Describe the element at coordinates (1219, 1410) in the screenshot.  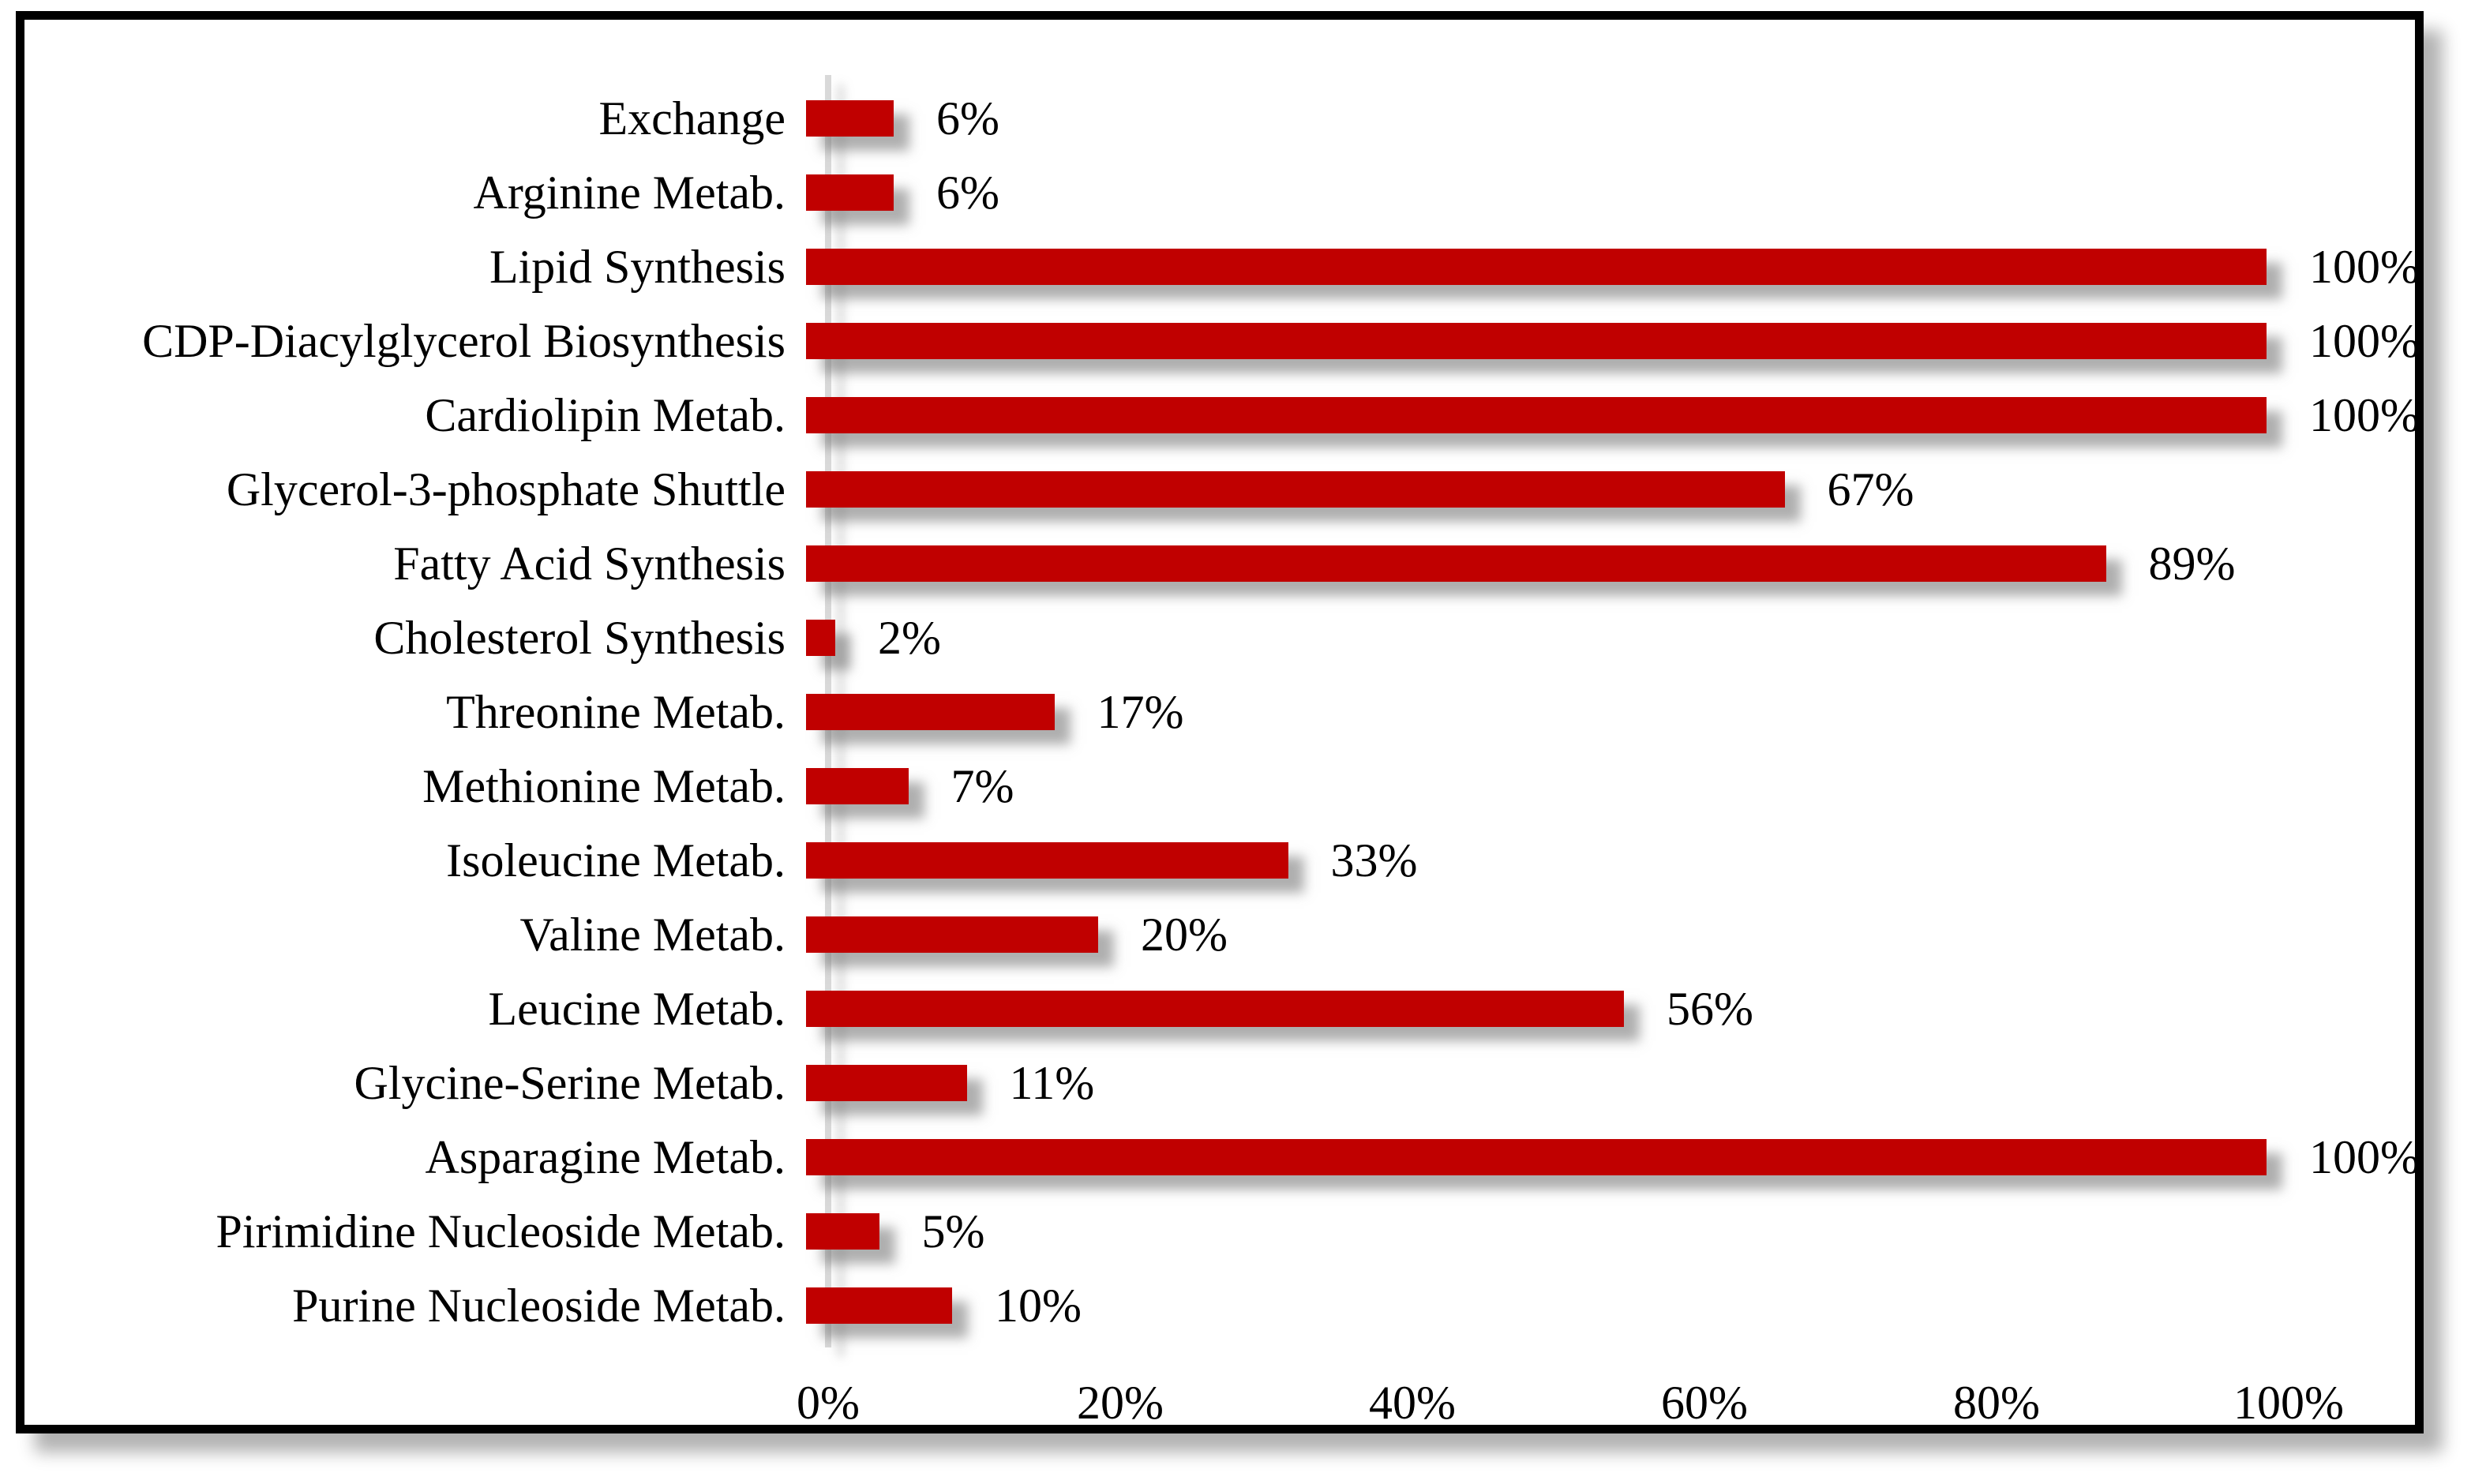
I see `x-axis-ticks: 0% 20% 40% 60% 80% 100%` at that location.